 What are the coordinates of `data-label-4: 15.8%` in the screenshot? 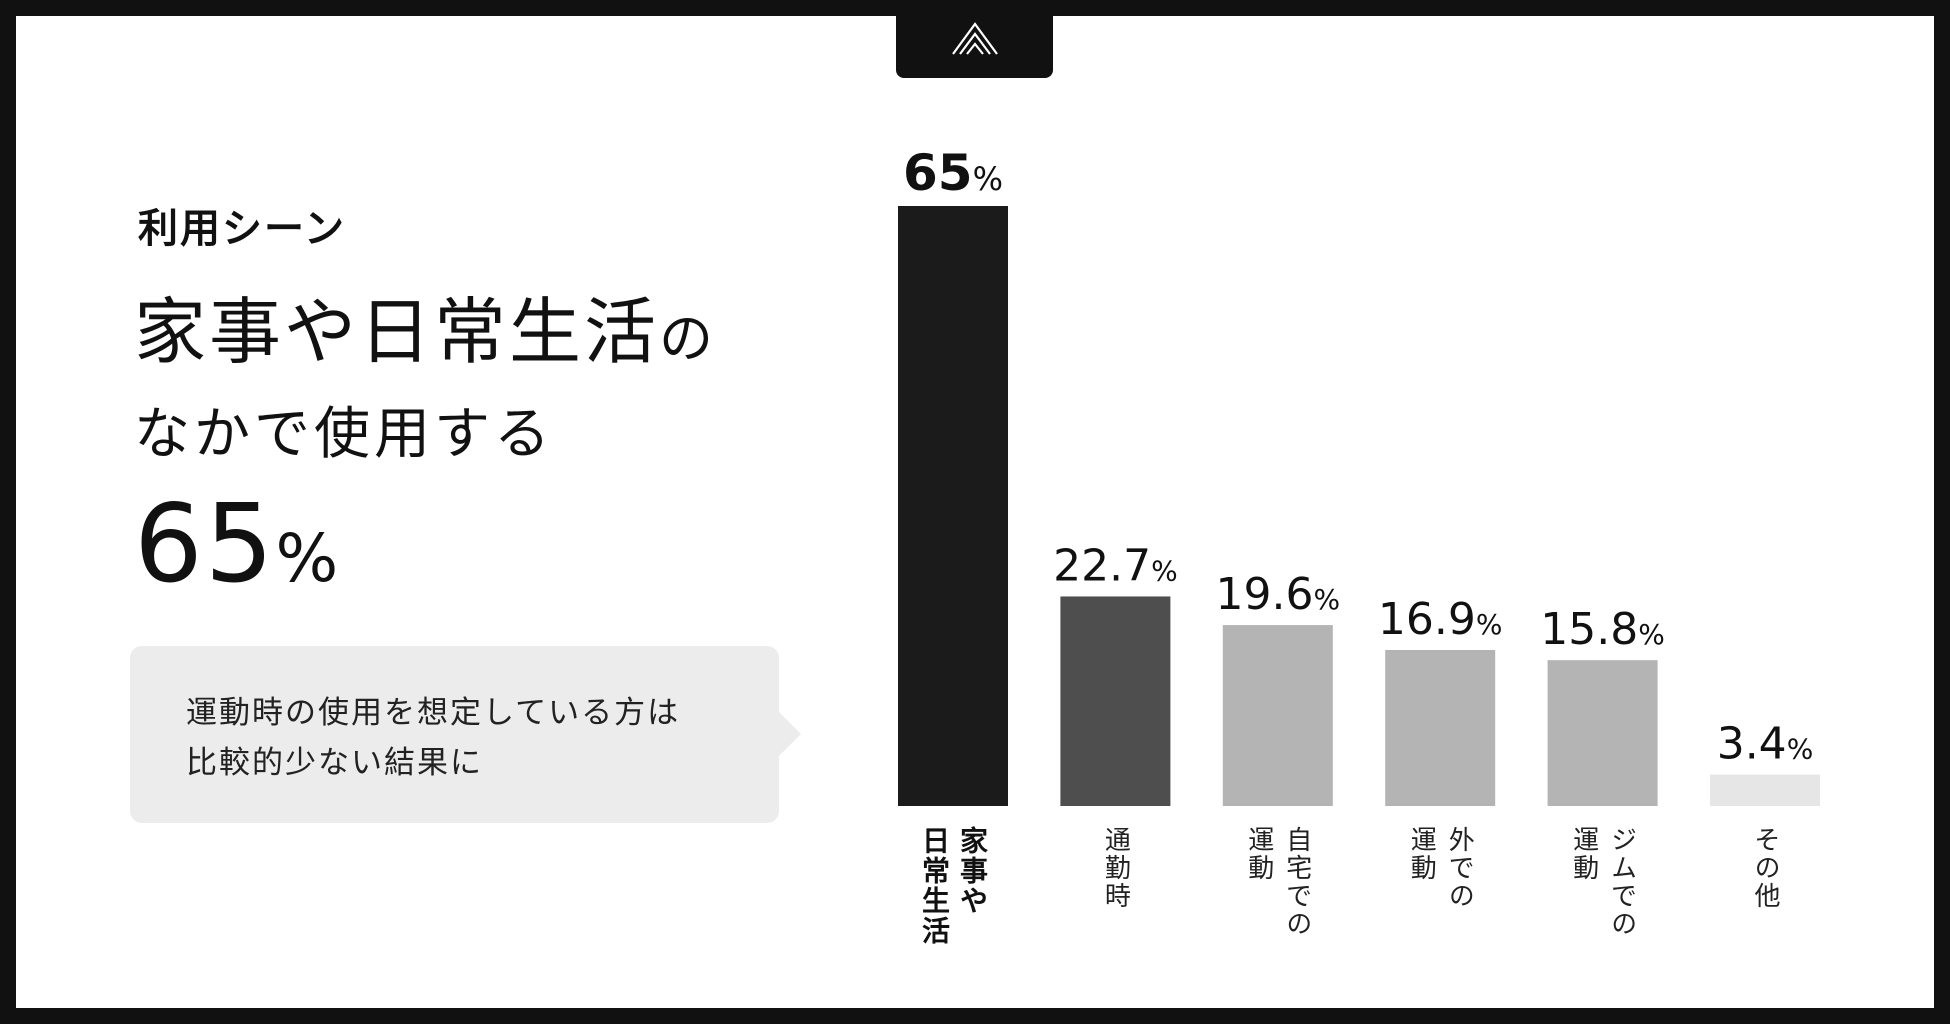 It's located at (1602, 629).